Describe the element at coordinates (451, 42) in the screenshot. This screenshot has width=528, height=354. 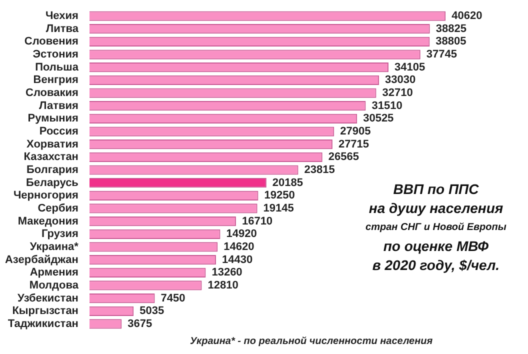
I see `data-label: 38805` at that location.